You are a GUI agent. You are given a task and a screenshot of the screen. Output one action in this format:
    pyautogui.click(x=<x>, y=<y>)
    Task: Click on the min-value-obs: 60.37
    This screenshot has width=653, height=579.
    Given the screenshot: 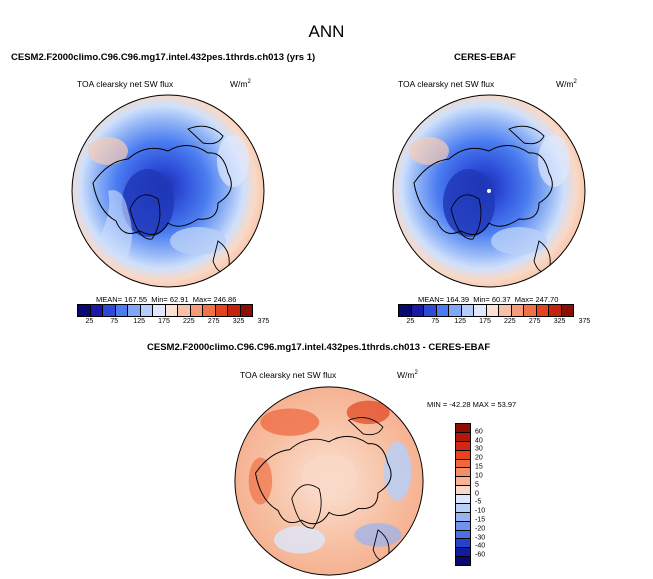 What is the action you would take?
    pyautogui.click(x=501, y=299)
    